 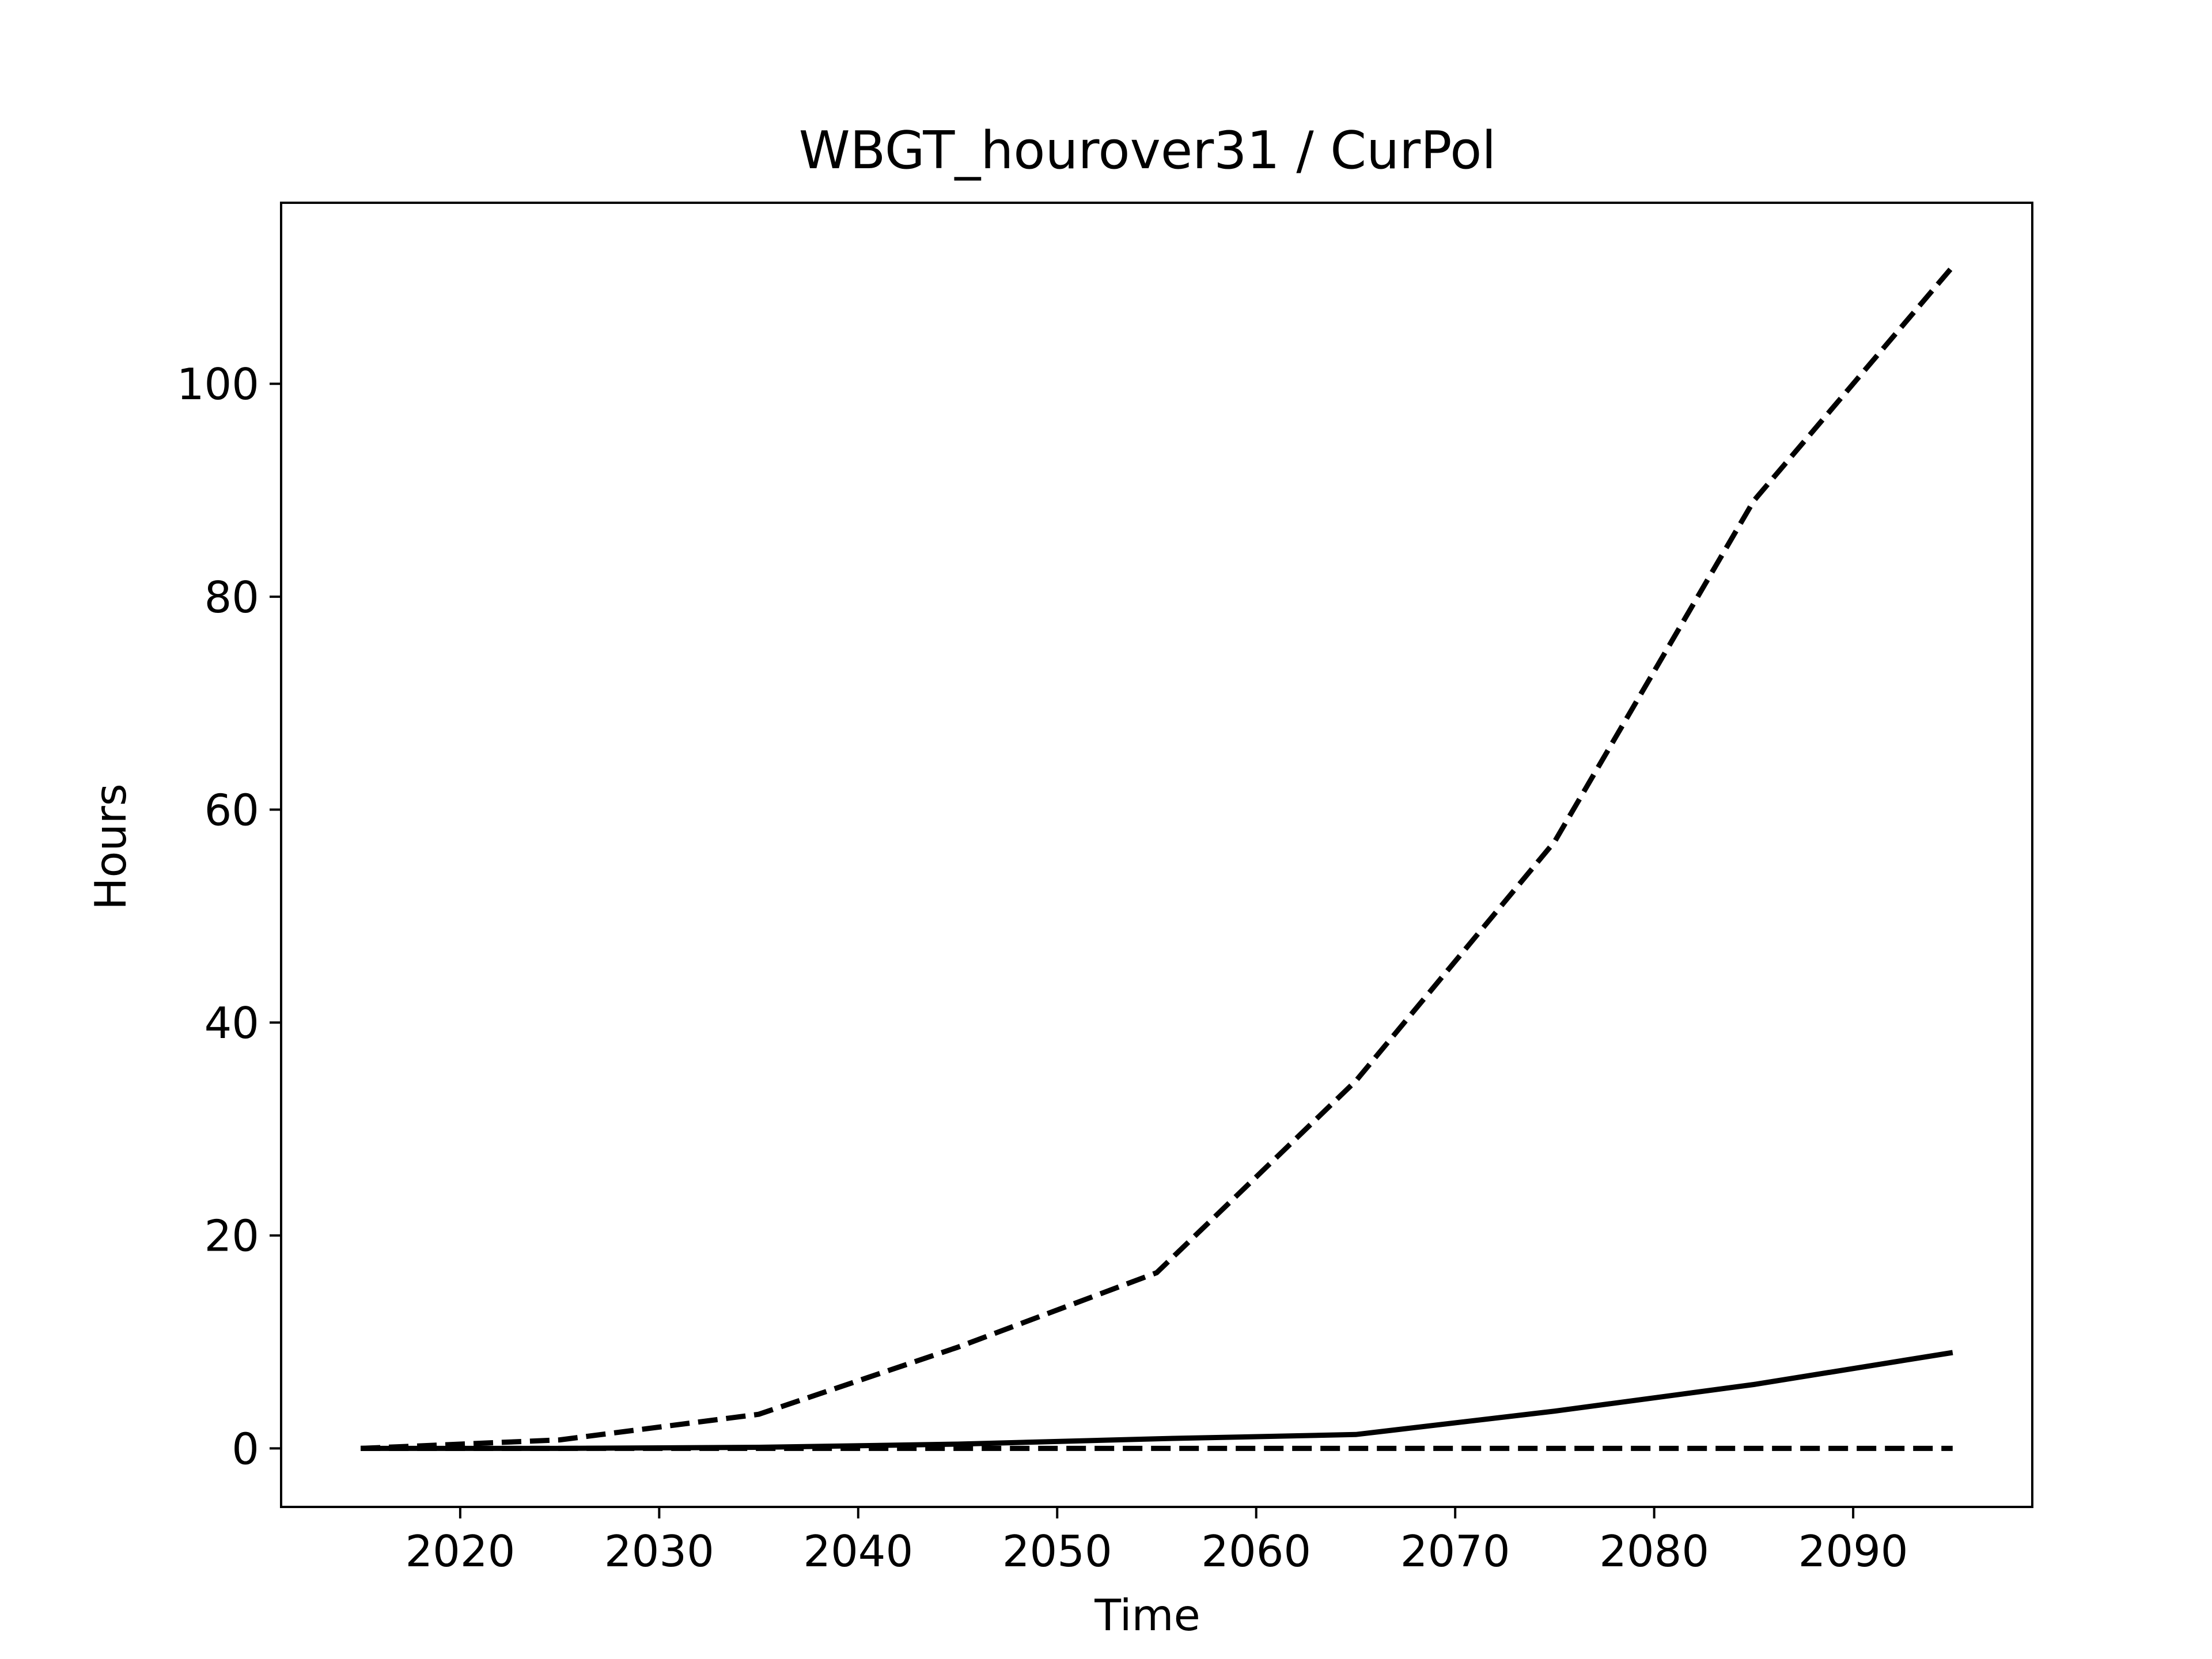 I want to click on y-tick-label: 60, so click(x=231, y=810).